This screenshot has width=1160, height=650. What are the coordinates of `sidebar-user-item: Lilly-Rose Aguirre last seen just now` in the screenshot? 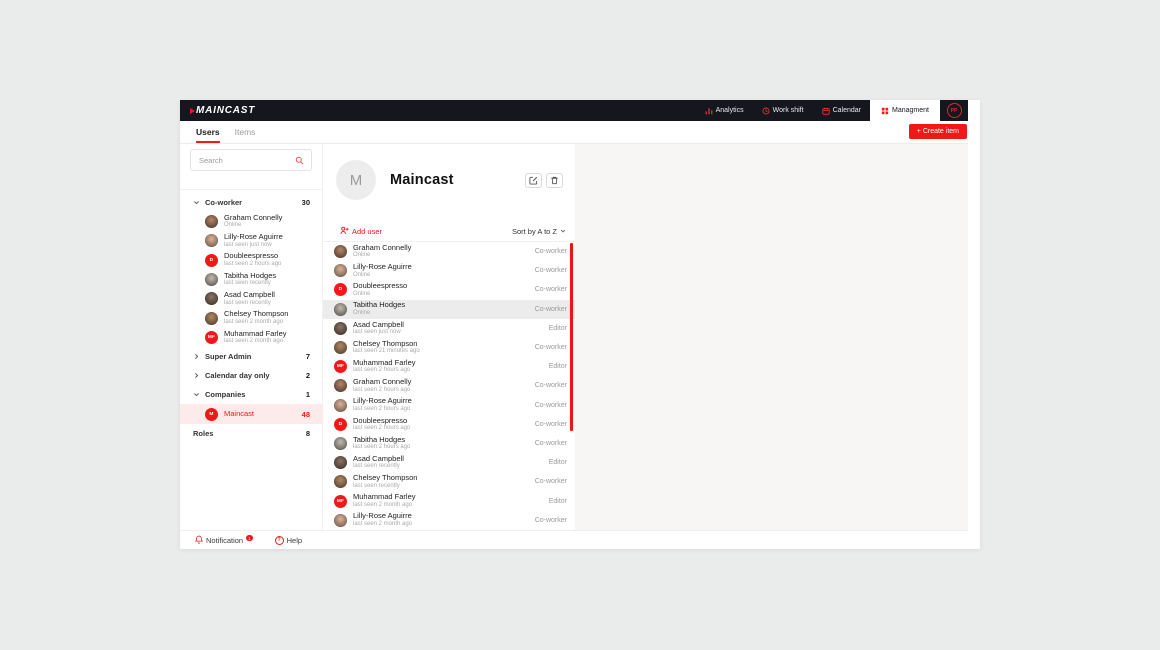 It's located at (251, 240).